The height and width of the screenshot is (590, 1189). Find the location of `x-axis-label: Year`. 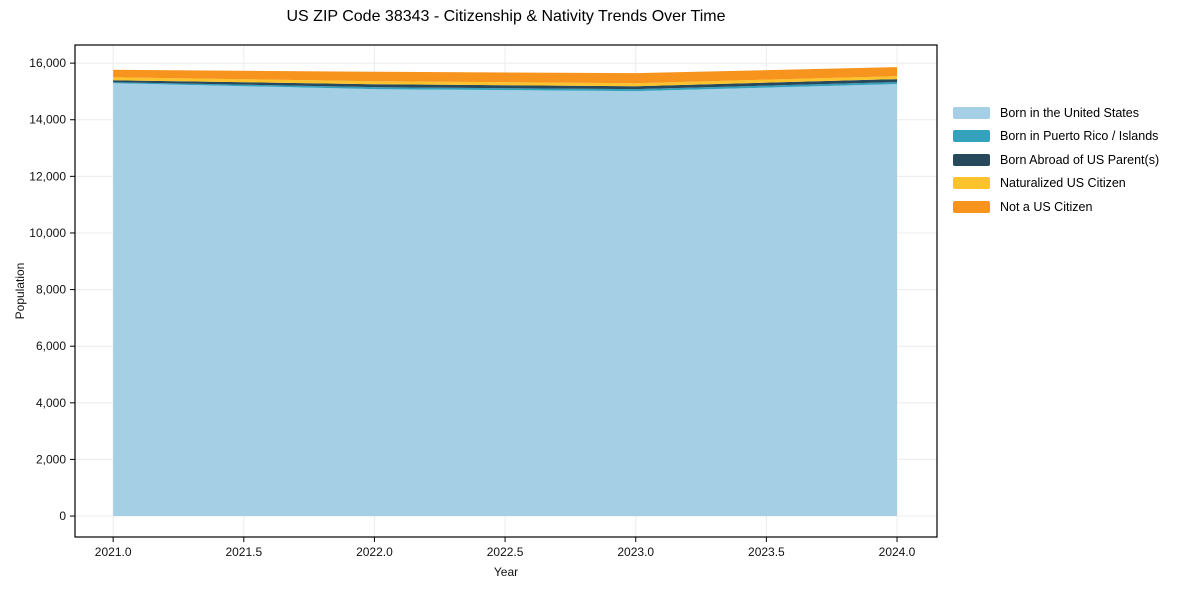

x-axis-label: Year is located at coordinates (506, 572).